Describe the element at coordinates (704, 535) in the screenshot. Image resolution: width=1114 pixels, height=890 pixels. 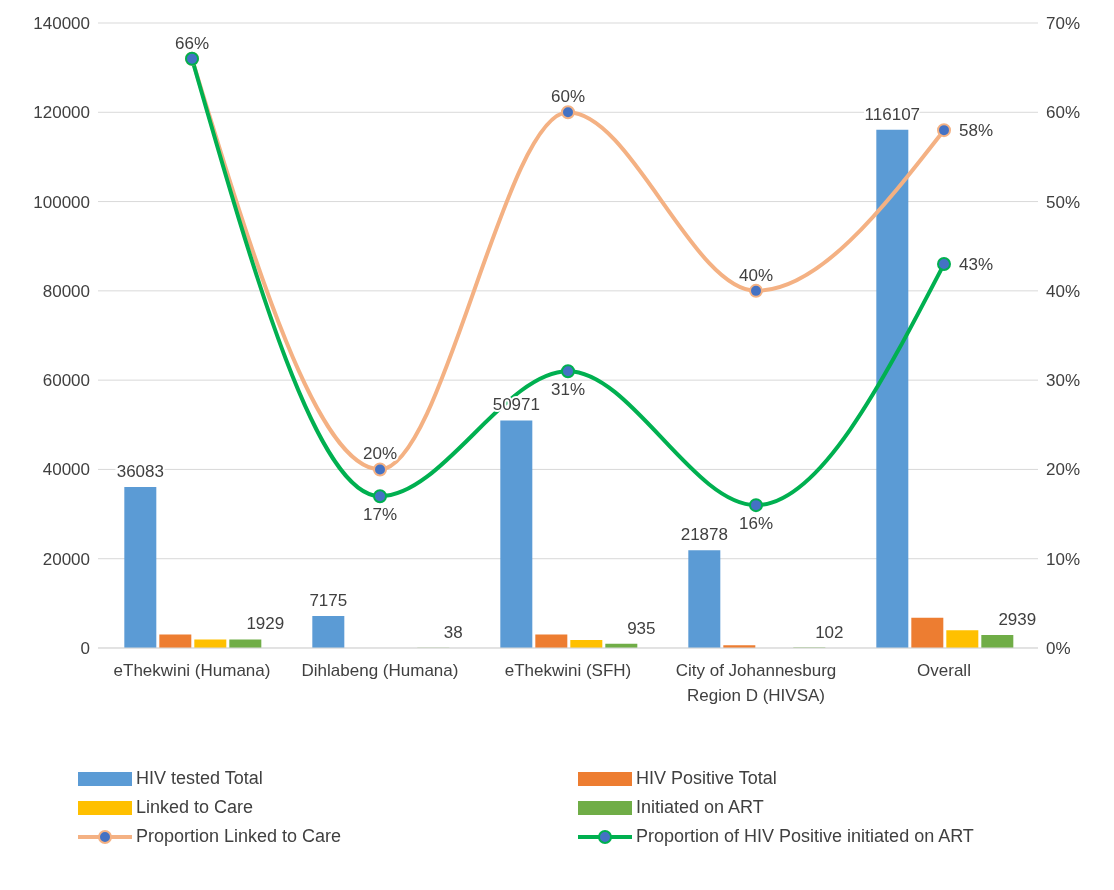
I see `data-label: 21878` at that location.